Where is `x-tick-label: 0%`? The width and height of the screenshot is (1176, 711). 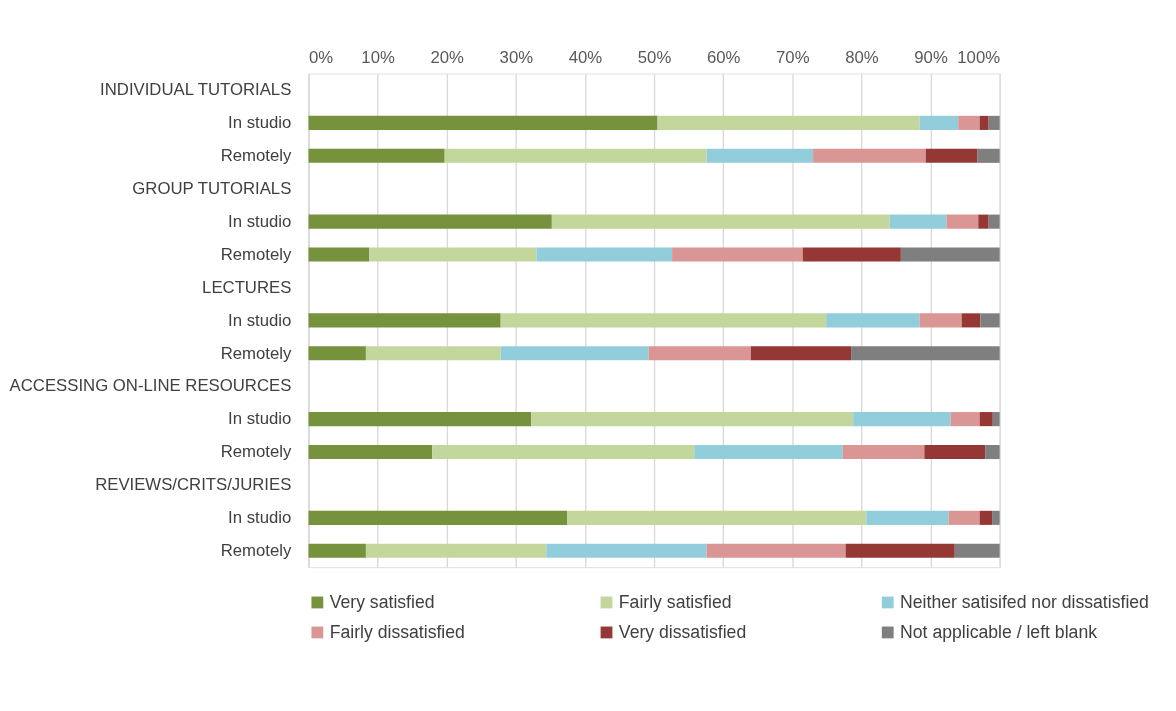
x-tick-label: 0% is located at coordinates (321, 58).